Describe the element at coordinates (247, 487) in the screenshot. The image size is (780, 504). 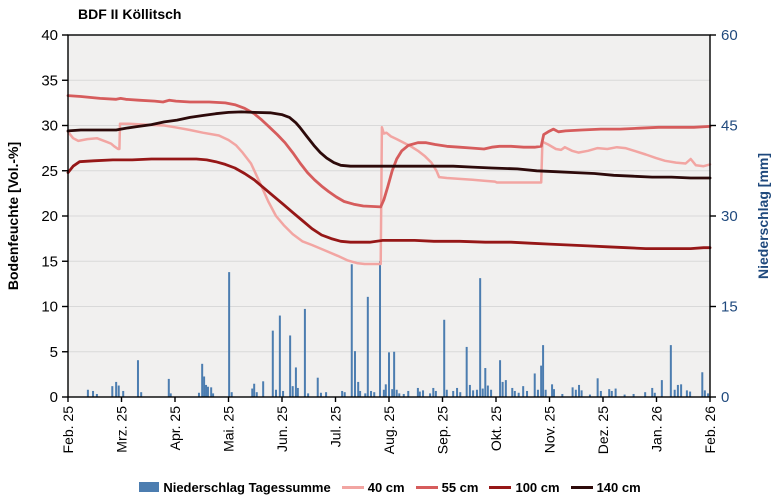
I see `legend-label: Niederschlag Tagessumme` at that location.